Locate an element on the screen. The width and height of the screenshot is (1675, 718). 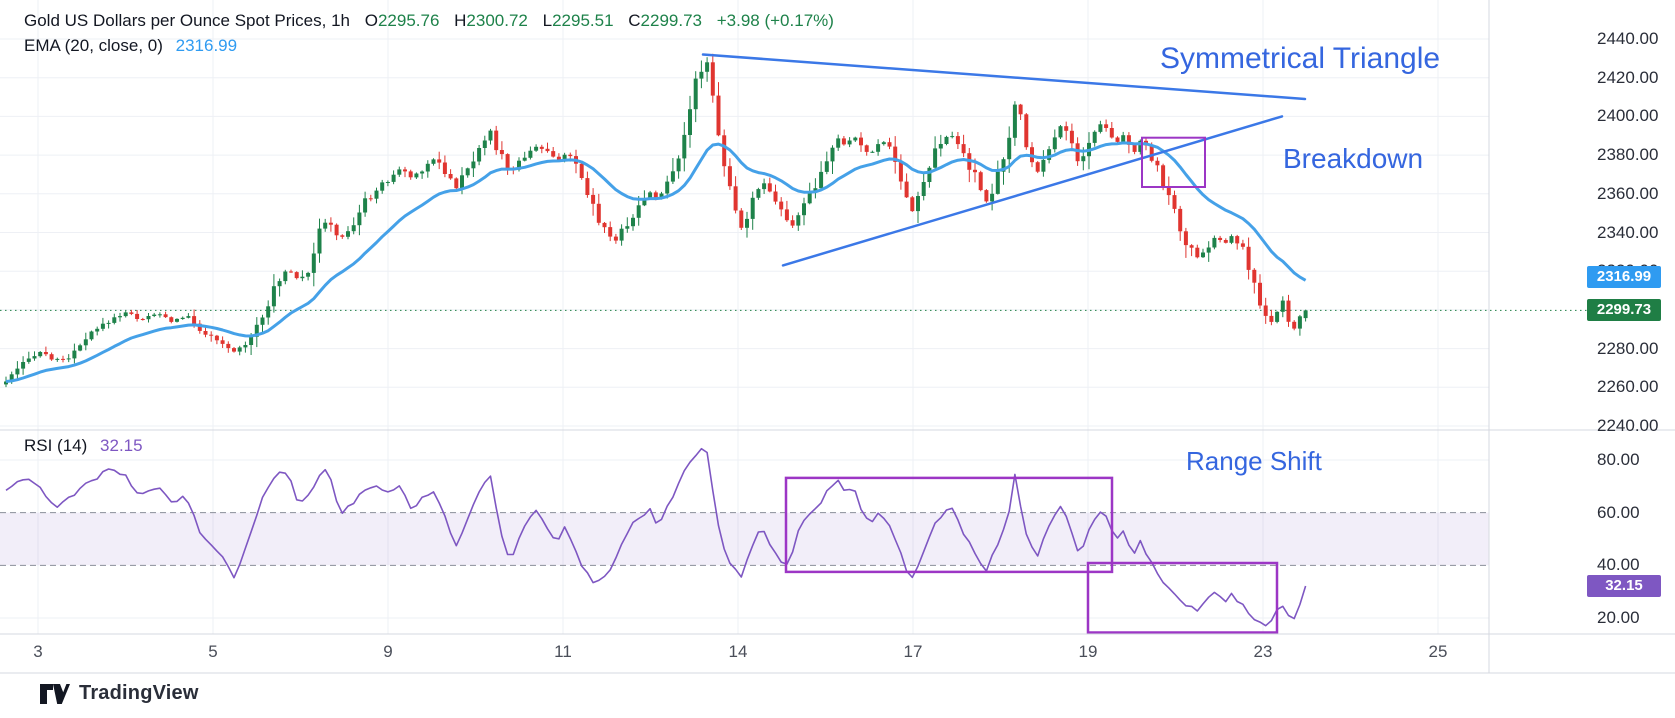
time-axis-label: 17 is located at coordinates (913, 651).